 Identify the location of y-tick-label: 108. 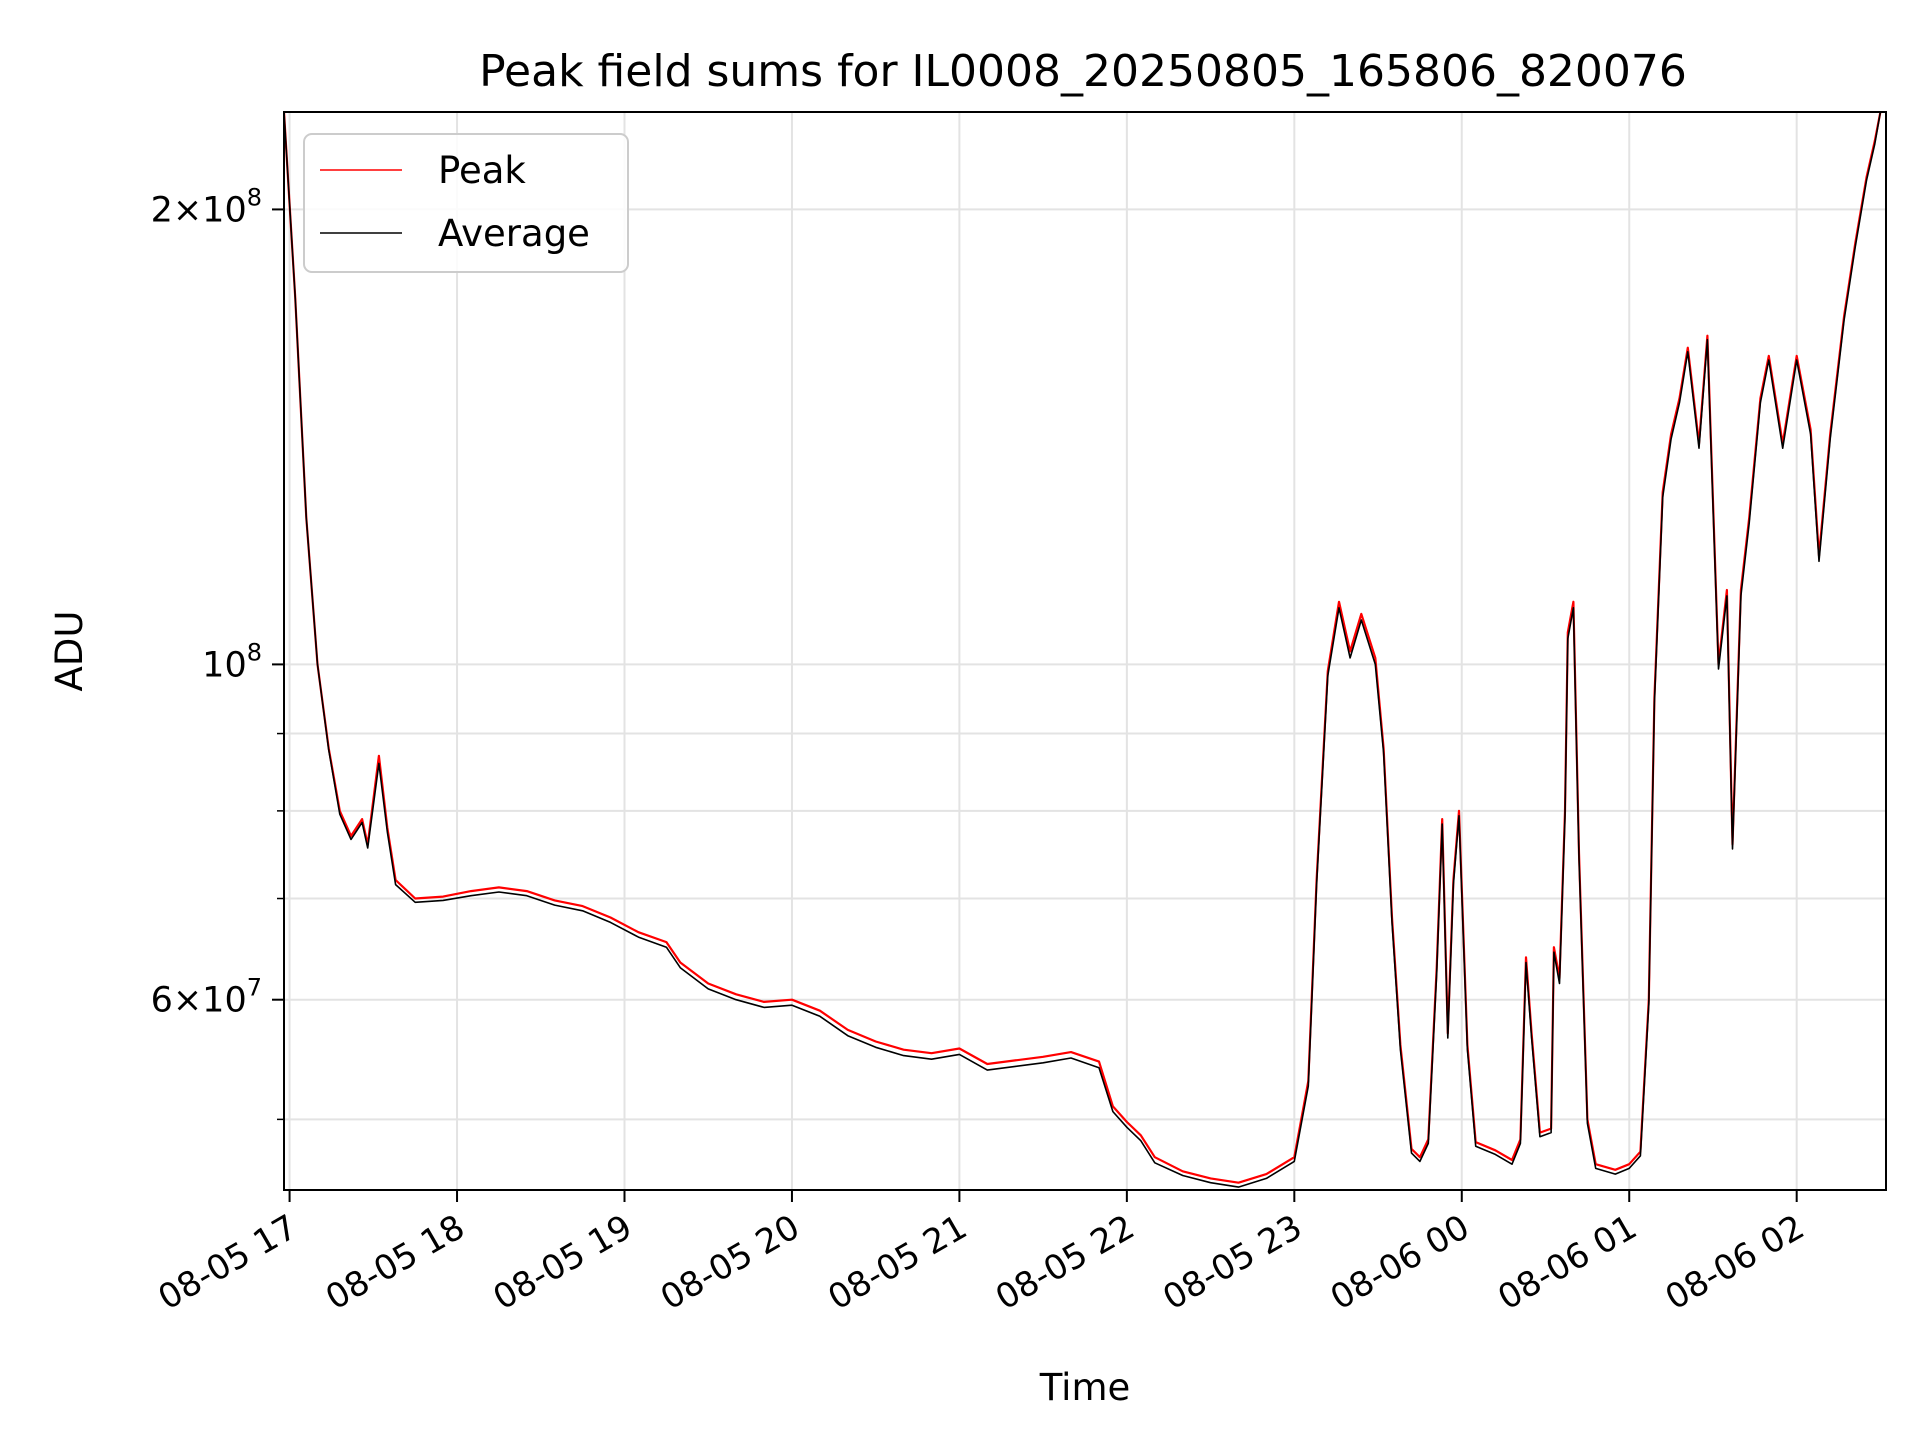
(232, 661).